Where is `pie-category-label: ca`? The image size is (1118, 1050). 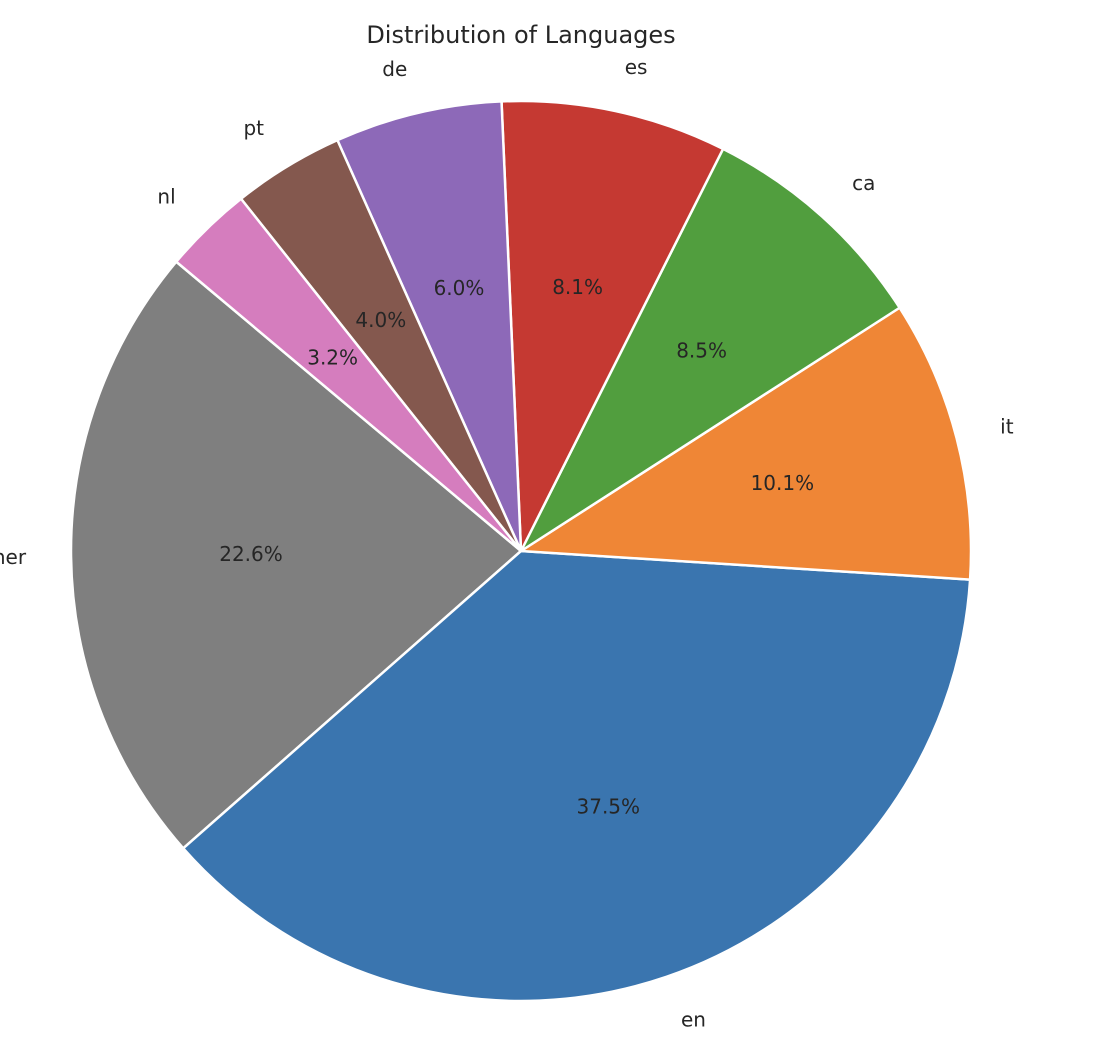
pie-category-label: ca is located at coordinates (863, 183).